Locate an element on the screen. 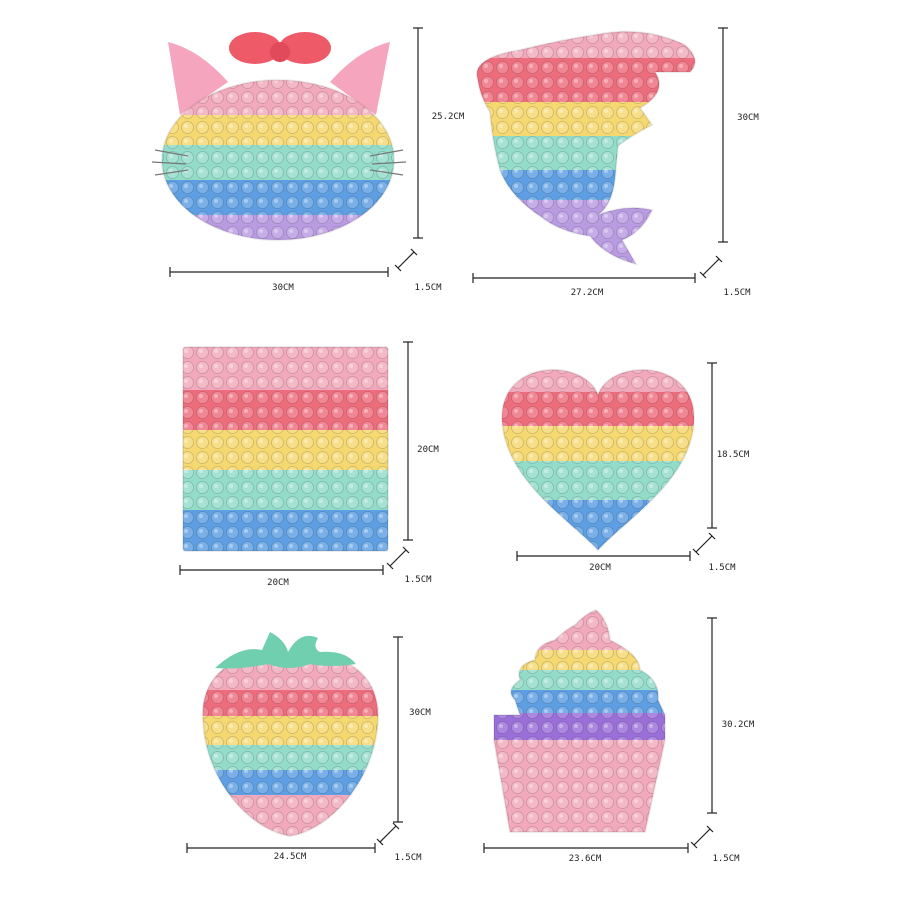  square-thickness-dimension-line is located at coordinates (398, 558).